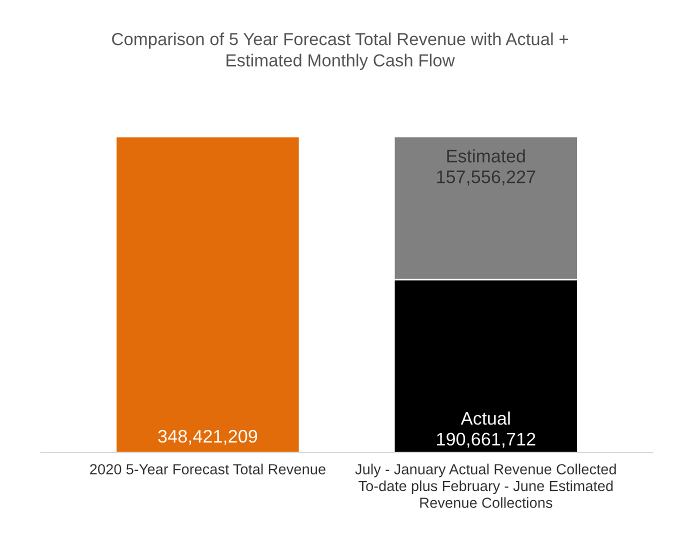  What do you see at coordinates (208, 469) in the screenshot?
I see `x-tick-label: 2020 5-Year Forecast Total Revenue` at bounding box center [208, 469].